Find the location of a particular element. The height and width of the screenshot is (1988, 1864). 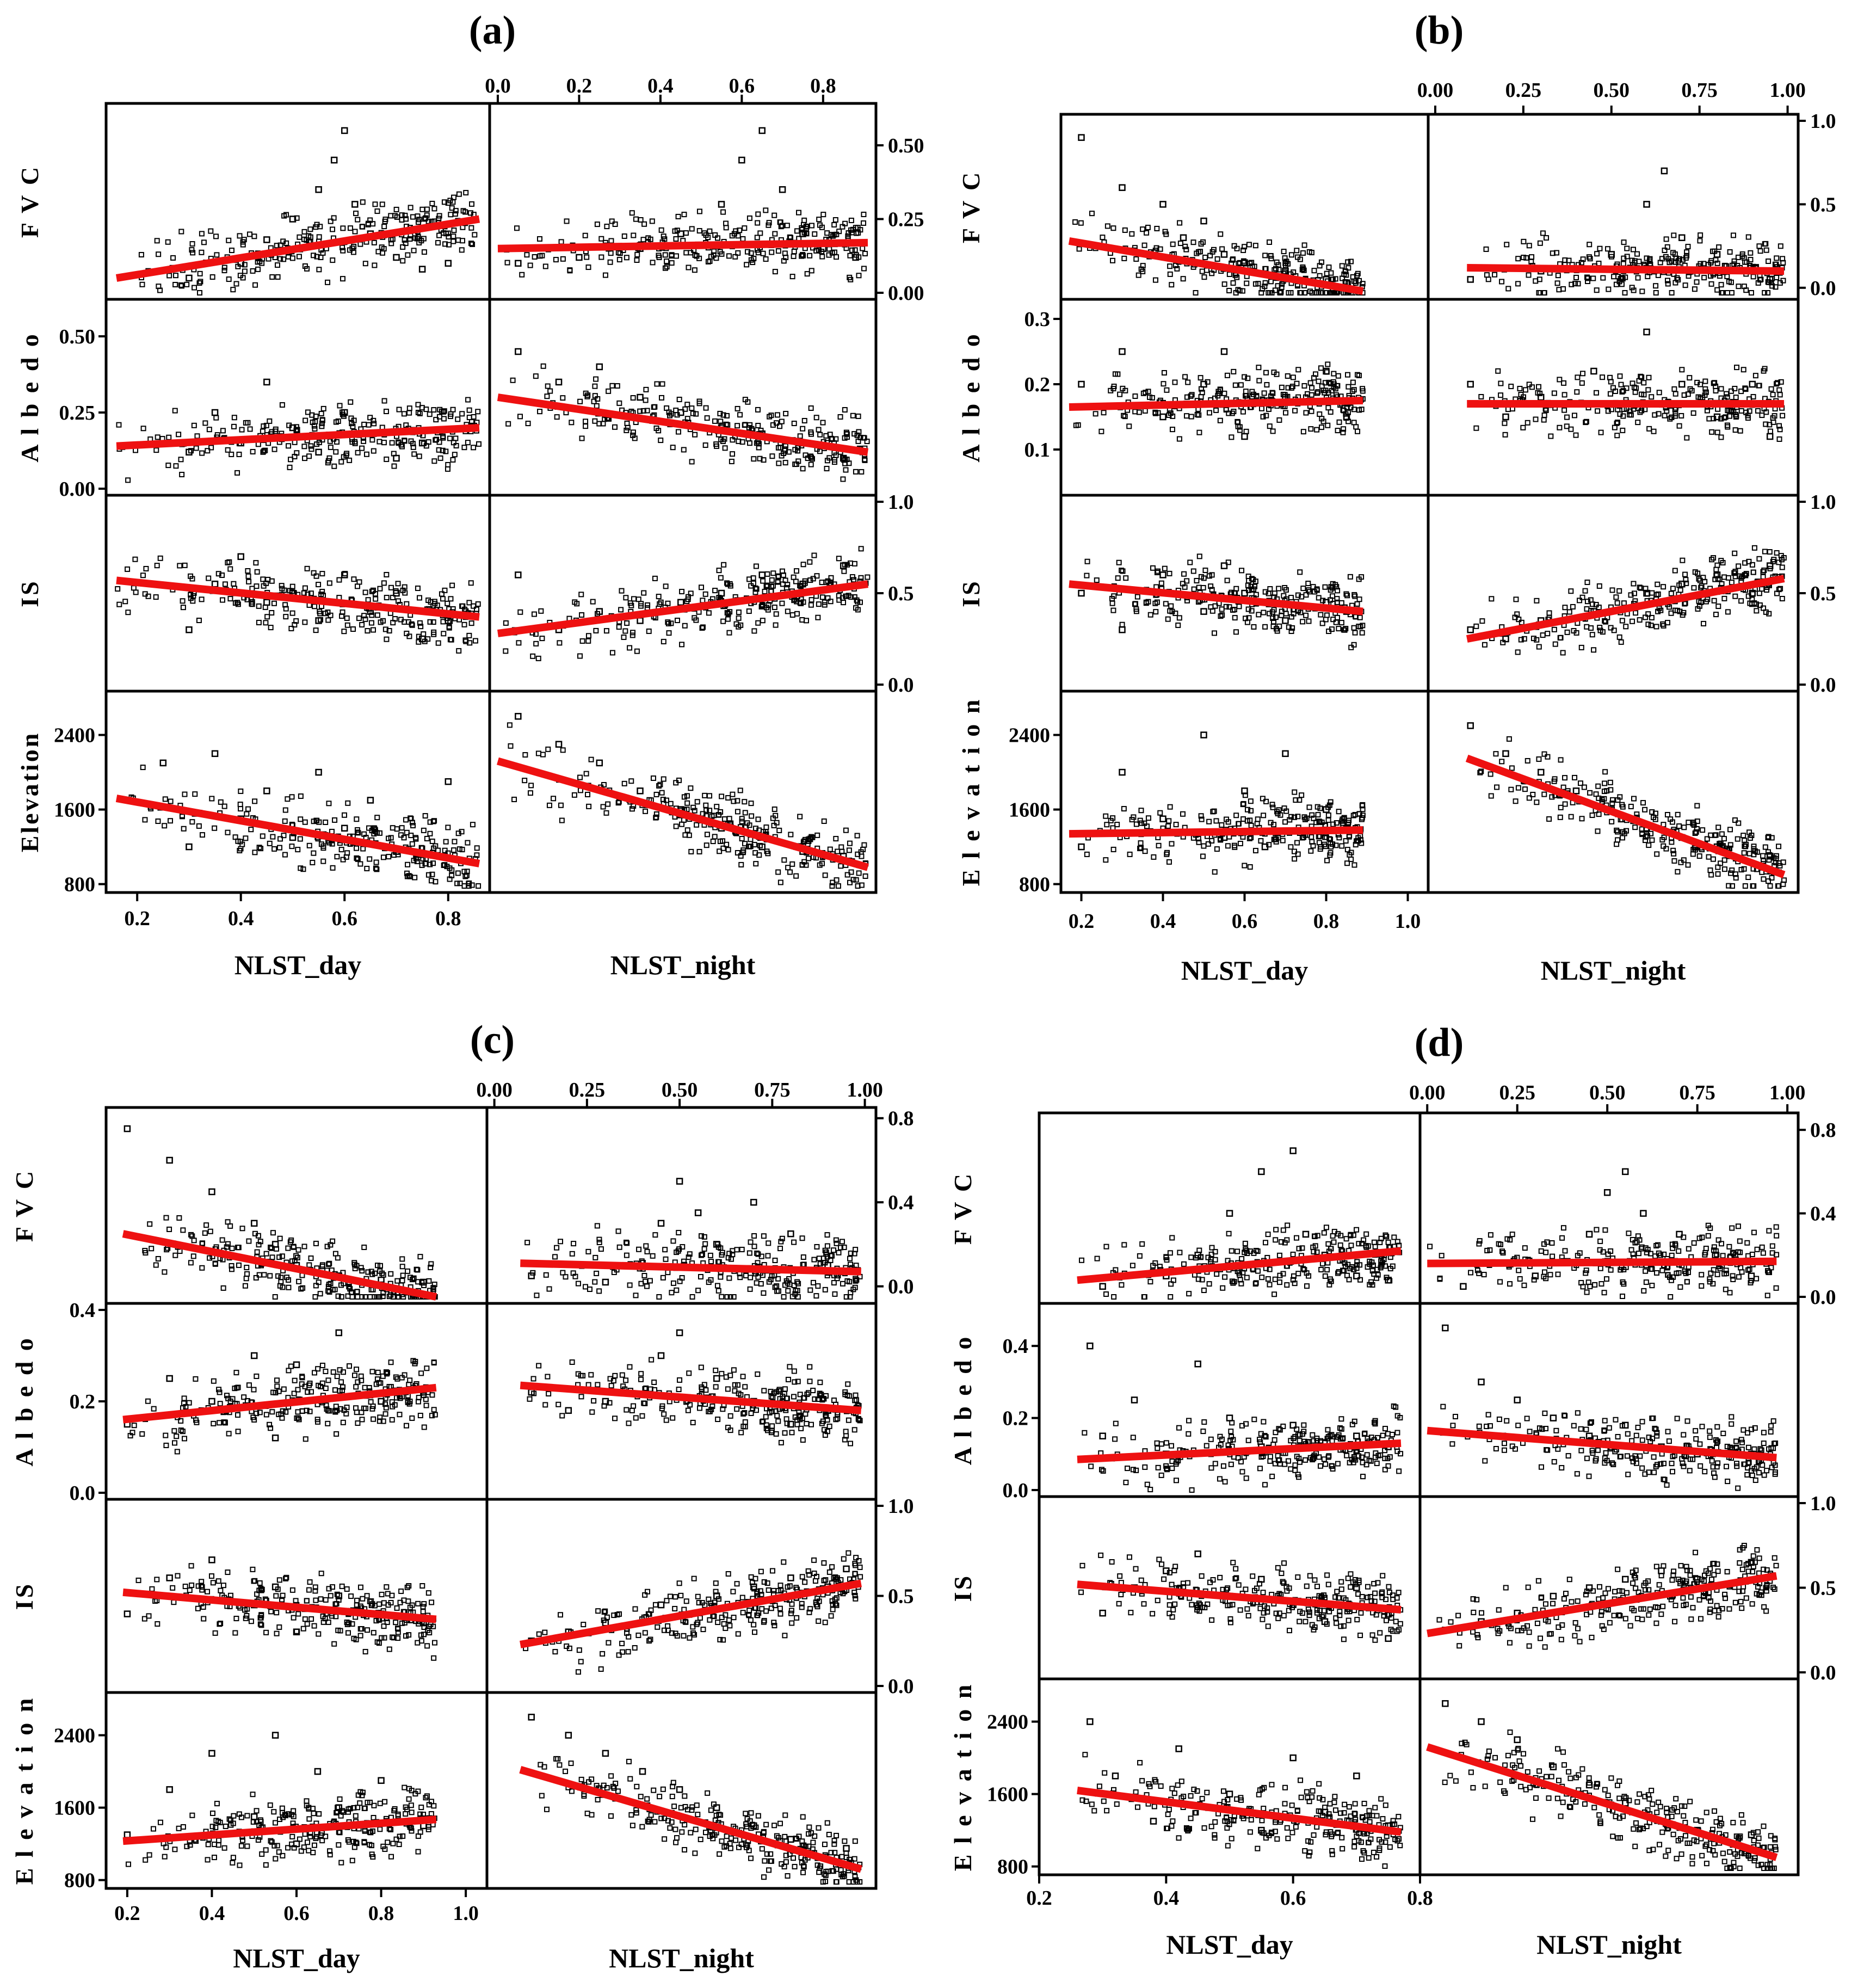

panel-title: (b) is located at coordinates (1439, 31).